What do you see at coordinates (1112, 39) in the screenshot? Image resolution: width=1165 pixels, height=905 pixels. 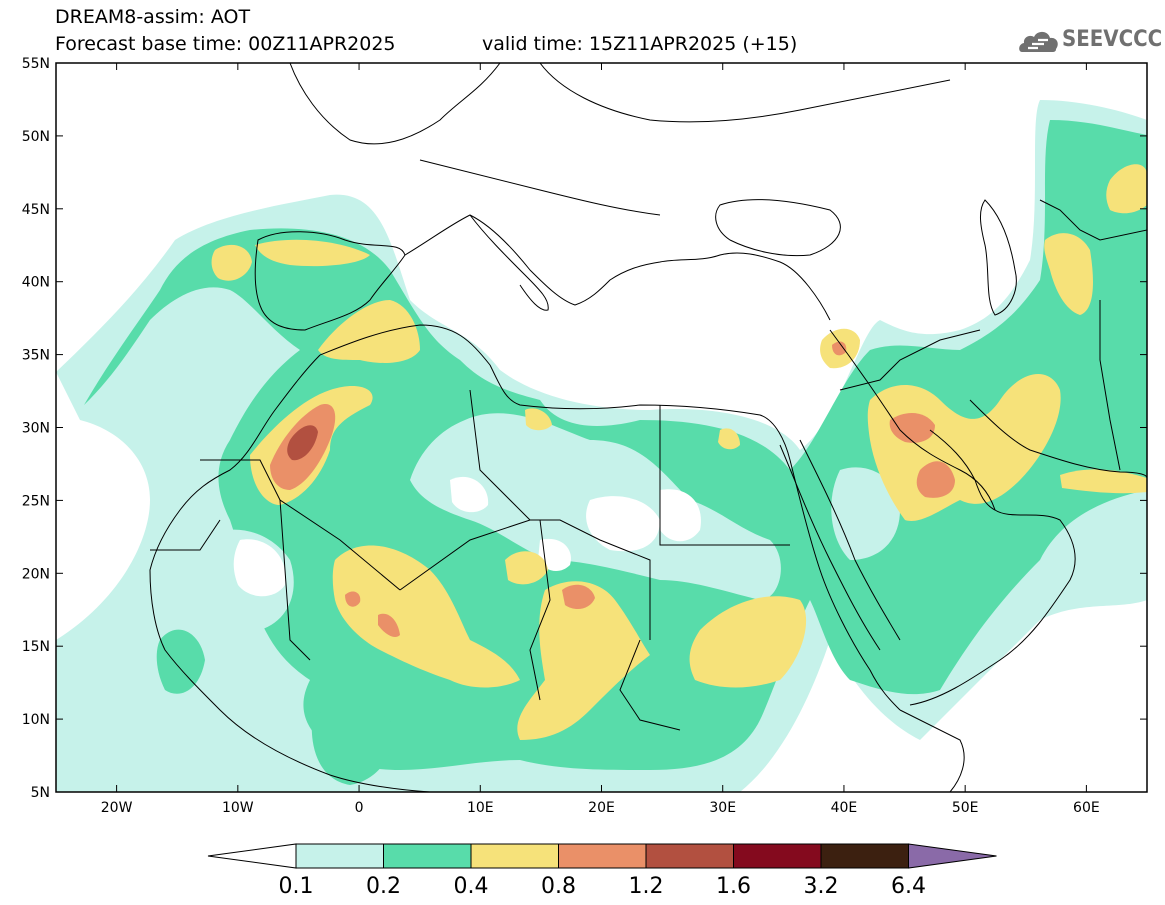 I see `logo-text: SEEVCCC` at bounding box center [1112, 39].